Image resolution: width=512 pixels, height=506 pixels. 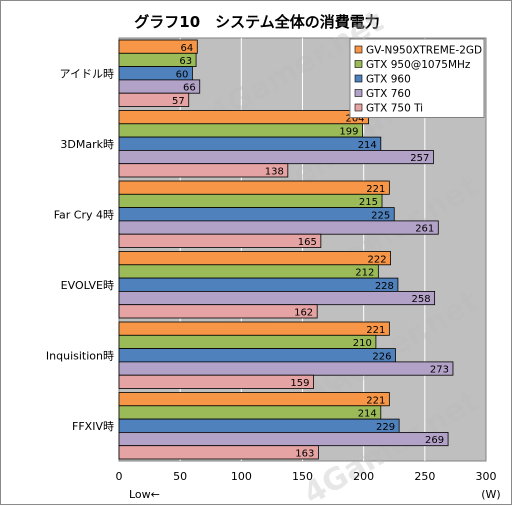 What do you see at coordinates (364, 273) in the screenshot?
I see `data-label: 212` at bounding box center [364, 273].